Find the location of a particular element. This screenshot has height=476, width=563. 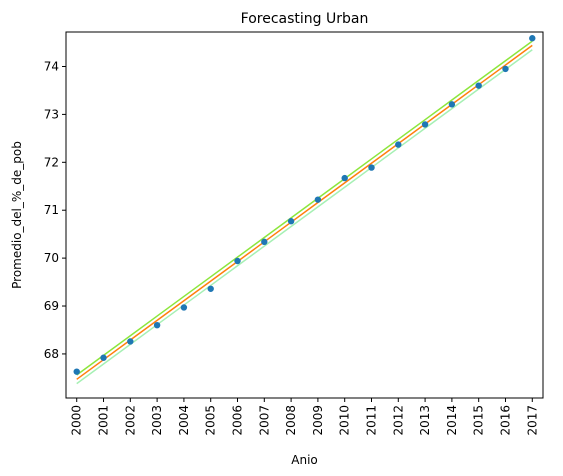

x-tick-label: 2006 is located at coordinates (238, 420).